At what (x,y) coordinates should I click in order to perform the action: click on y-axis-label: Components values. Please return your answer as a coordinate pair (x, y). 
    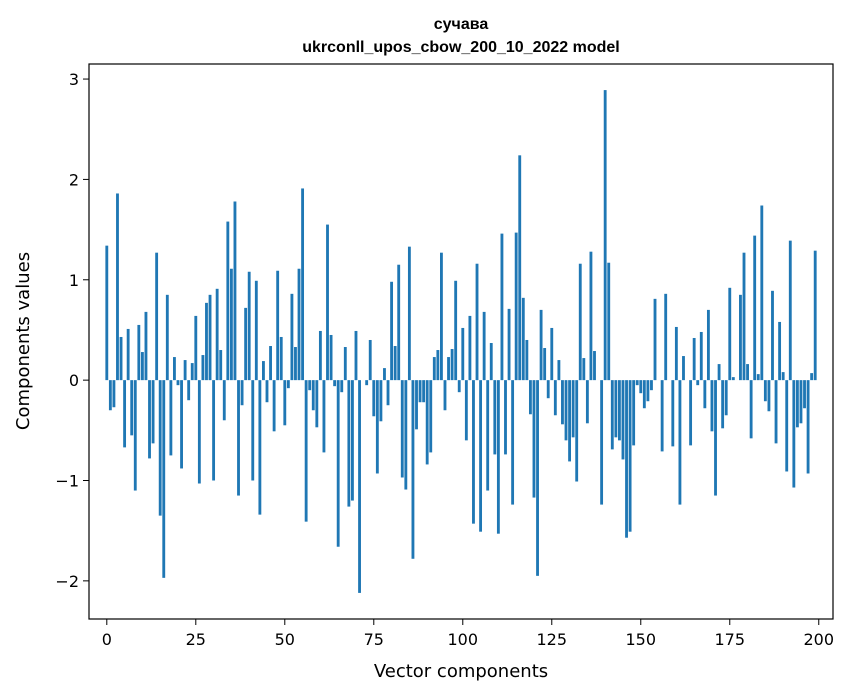
    Looking at the image, I should click on (23, 341).